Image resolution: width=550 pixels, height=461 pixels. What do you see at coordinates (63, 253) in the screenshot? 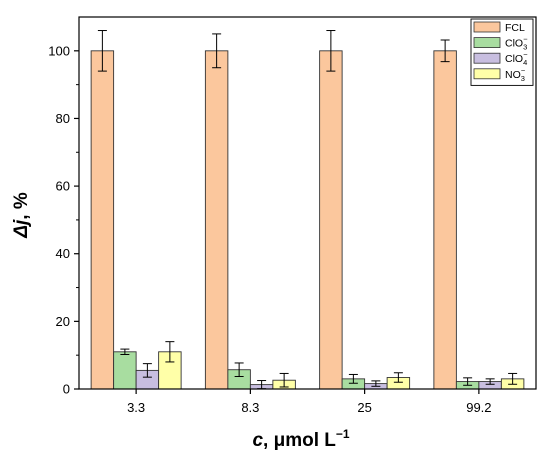
I see `y-tick-label: 40` at bounding box center [63, 253].